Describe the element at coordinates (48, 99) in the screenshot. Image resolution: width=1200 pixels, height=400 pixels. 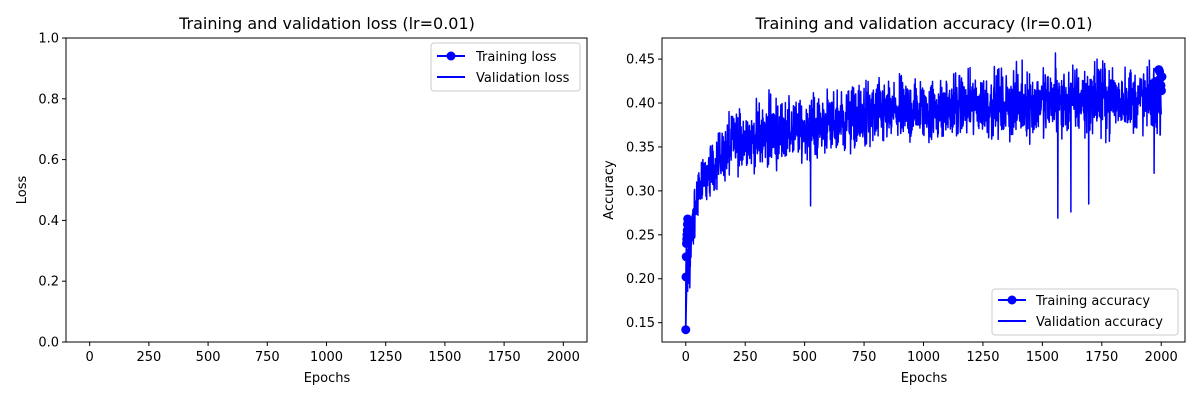
I see `loss-y-tick-label: 0.8` at that location.